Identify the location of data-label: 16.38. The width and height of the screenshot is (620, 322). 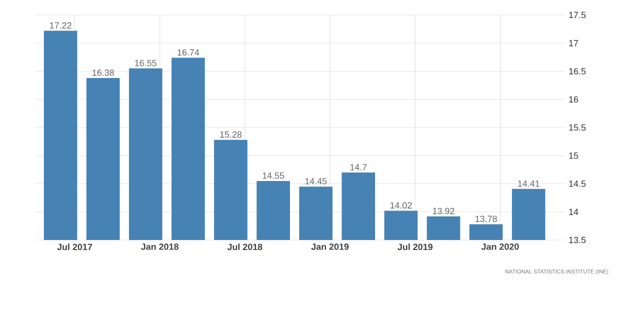
(103, 72).